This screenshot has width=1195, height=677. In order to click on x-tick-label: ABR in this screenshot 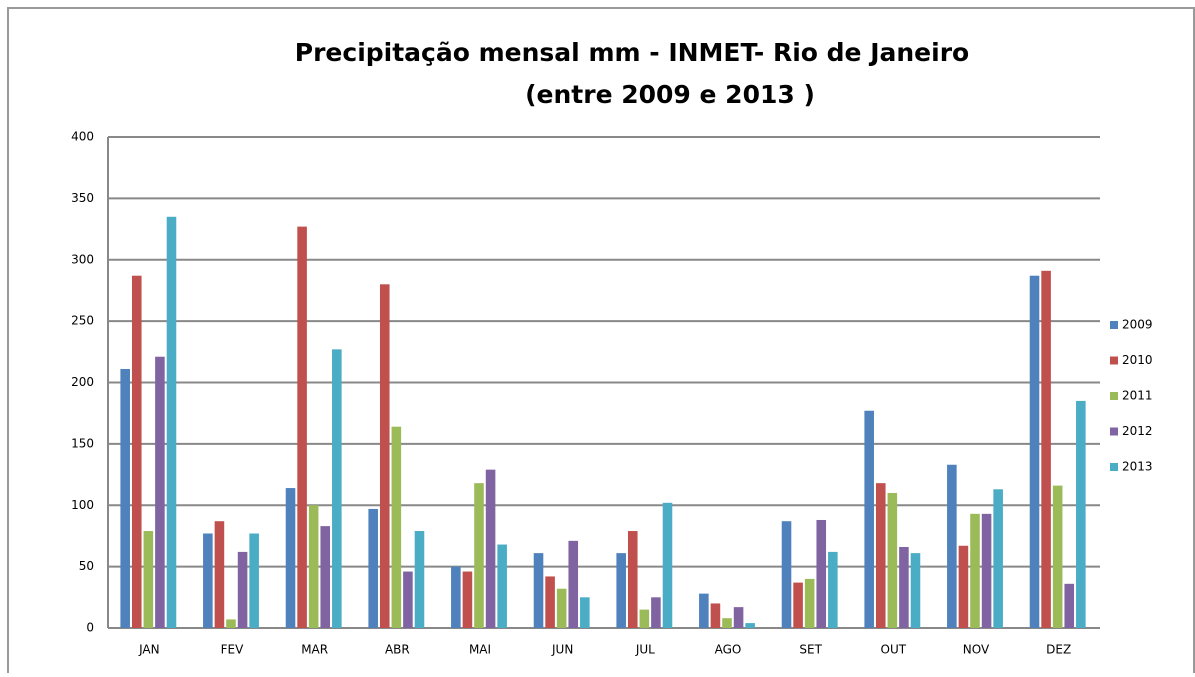, I will do `click(397, 650)`.